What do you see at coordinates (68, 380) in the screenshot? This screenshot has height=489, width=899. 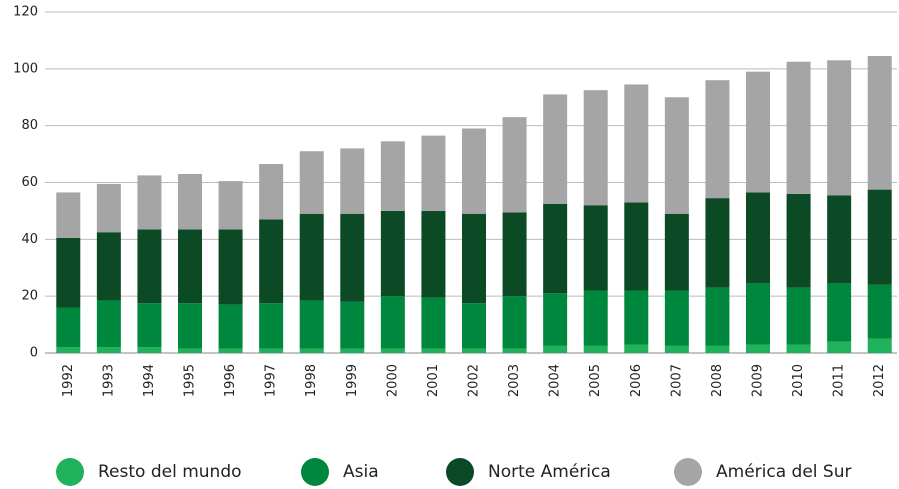 I see `x-tick-label: 1992` at bounding box center [68, 380].